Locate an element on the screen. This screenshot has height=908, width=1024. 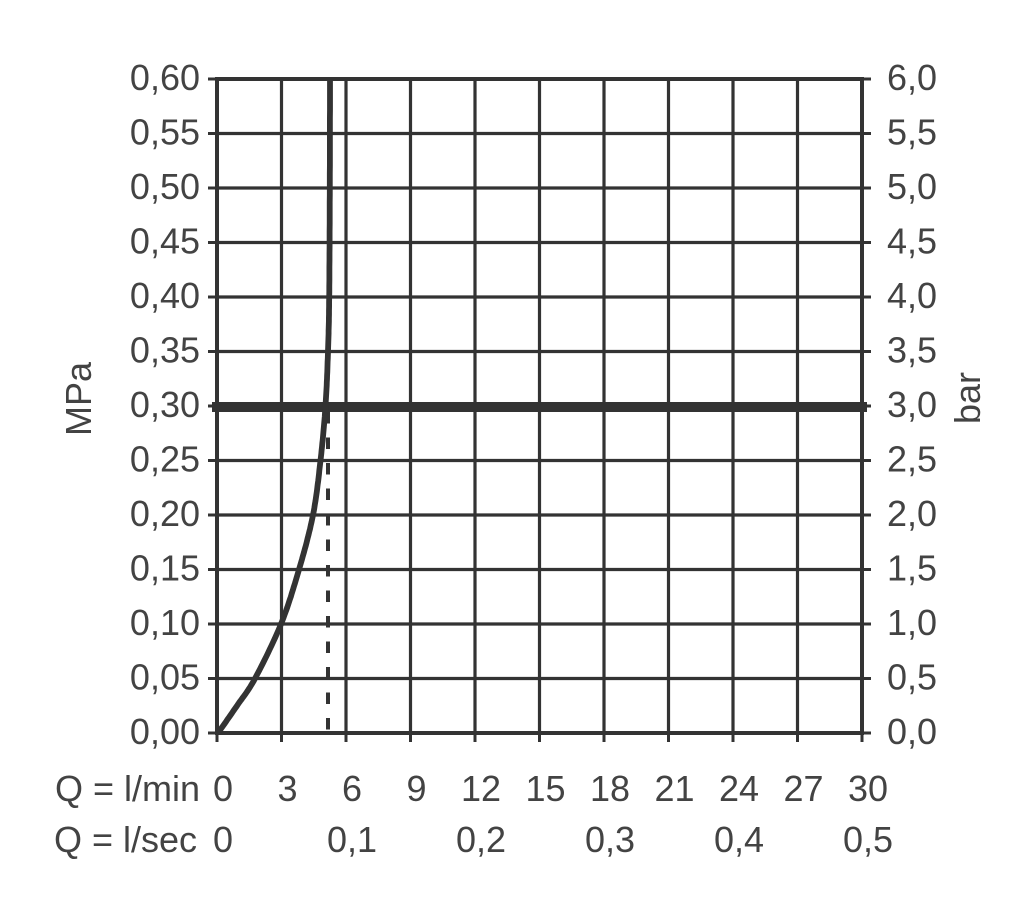
svg-text: 0,45 is located at coordinates (165, 241).